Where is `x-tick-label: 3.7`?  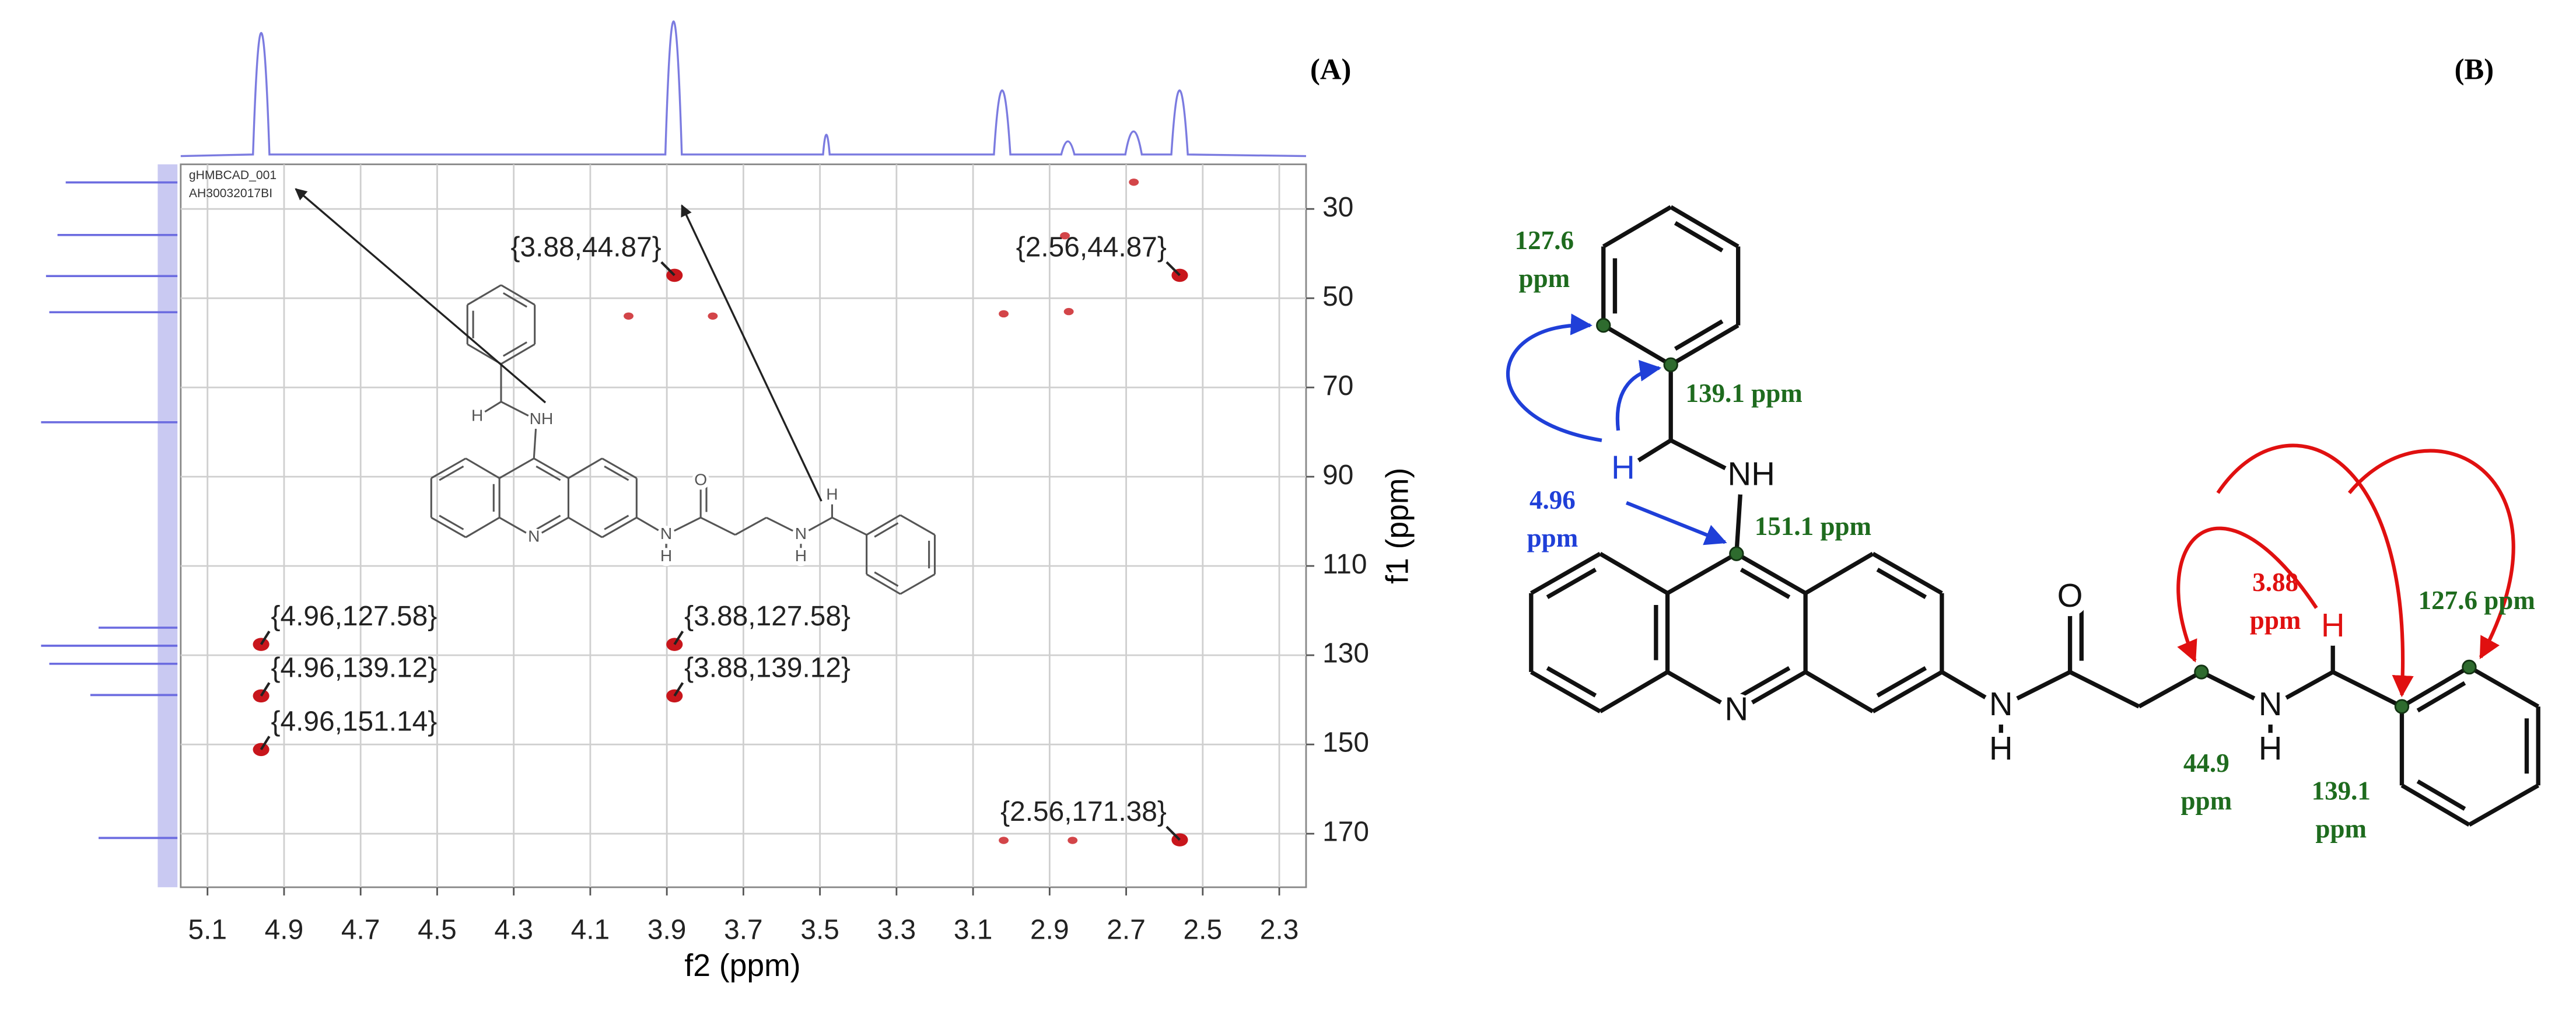
x-tick-label: 3.7 is located at coordinates (743, 930).